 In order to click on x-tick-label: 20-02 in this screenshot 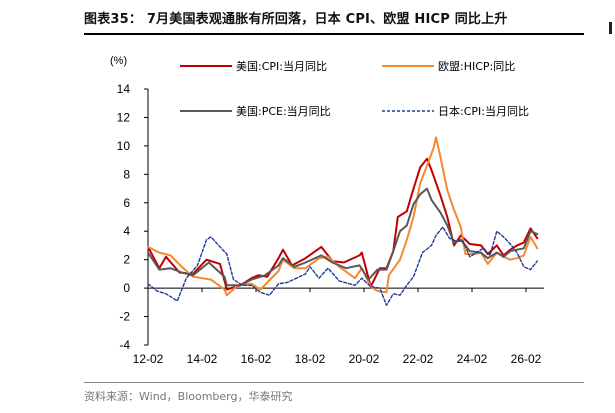, I will do `click(364, 359)`.